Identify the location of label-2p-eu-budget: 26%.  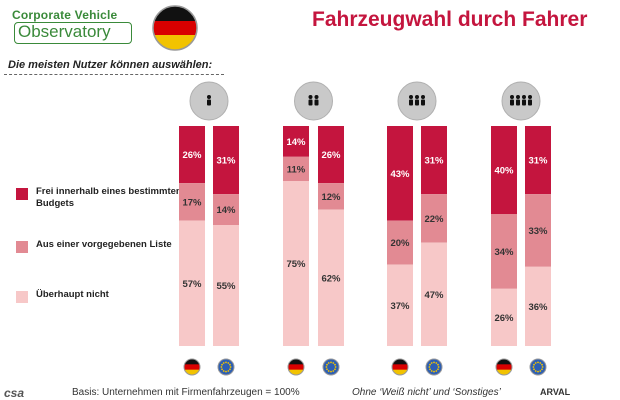
(331, 155).